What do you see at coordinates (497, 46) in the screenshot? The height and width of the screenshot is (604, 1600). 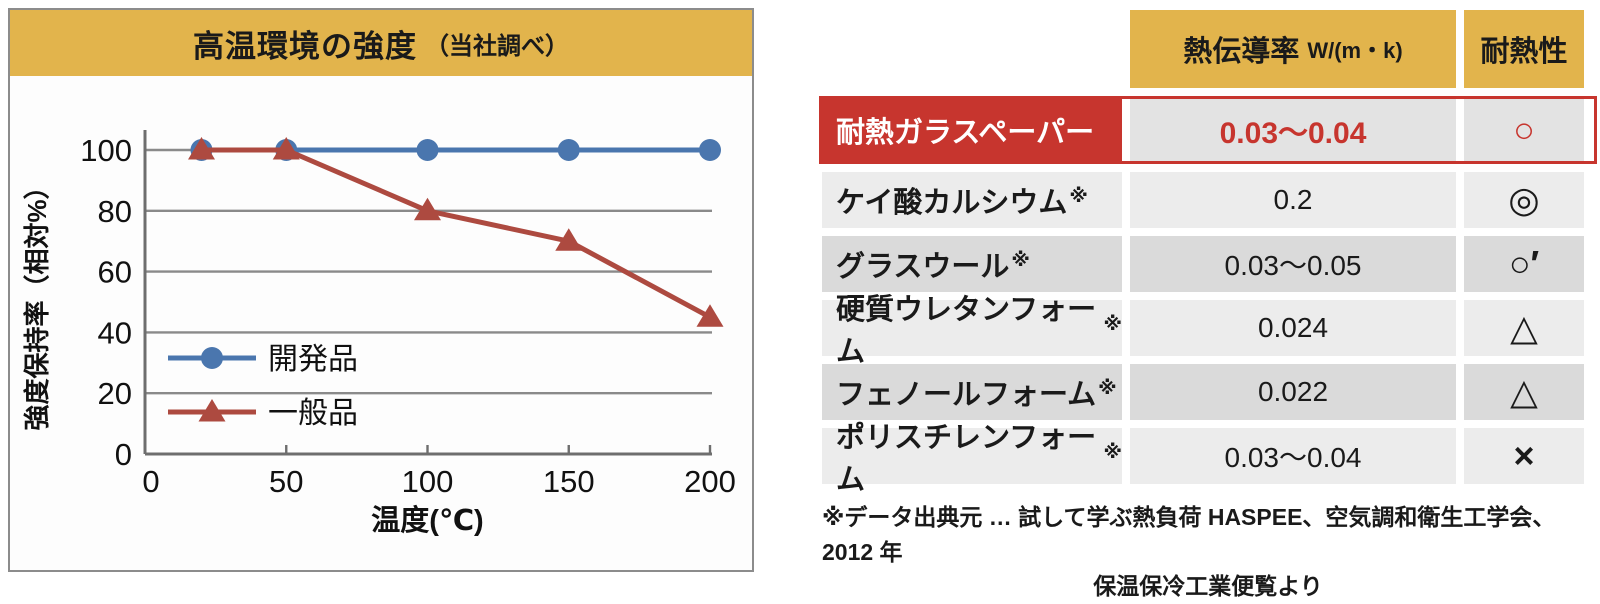 I see `chart-title-note: （当社調べ）` at bounding box center [497, 46].